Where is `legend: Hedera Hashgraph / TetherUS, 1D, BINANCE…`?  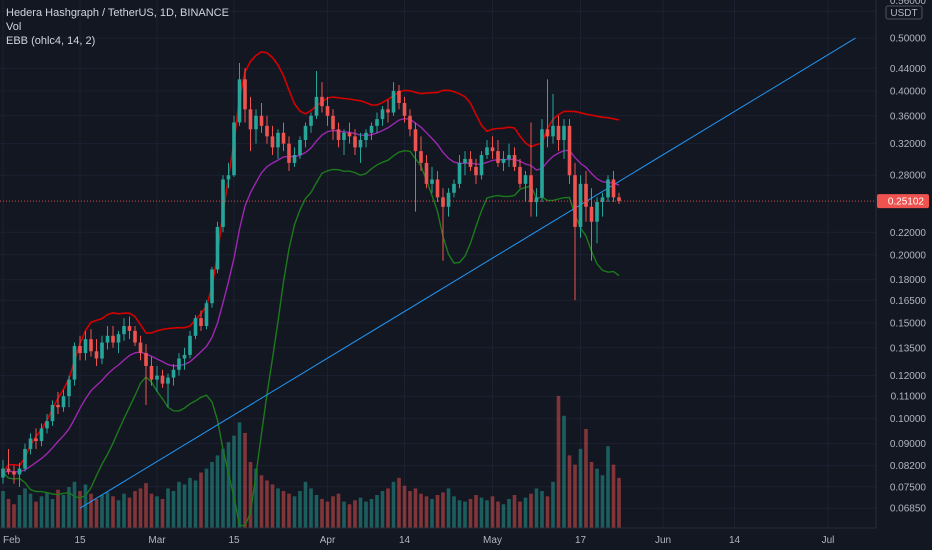 legend: Hedera Hashgraph / TetherUS, 1D, BINANCE… is located at coordinates (117, 27).